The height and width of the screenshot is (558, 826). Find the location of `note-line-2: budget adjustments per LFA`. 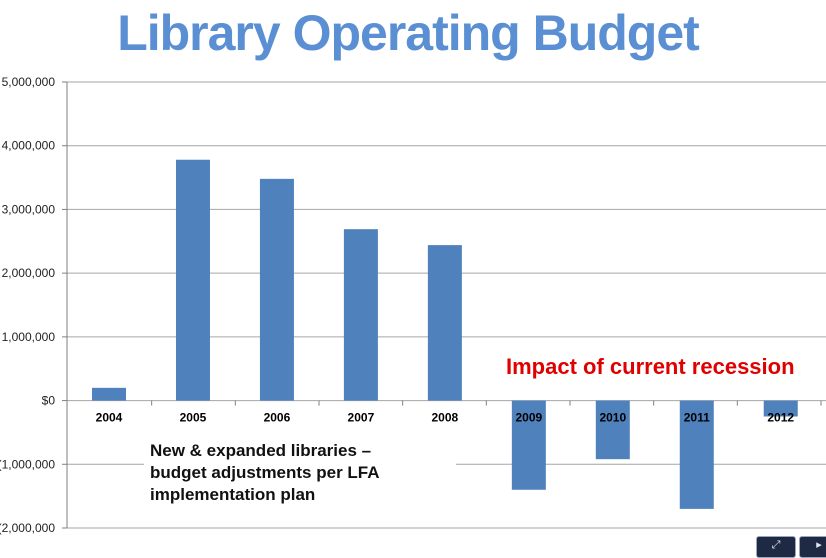

note-line-2: budget adjustments per LFA is located at coordinates (265, 472).